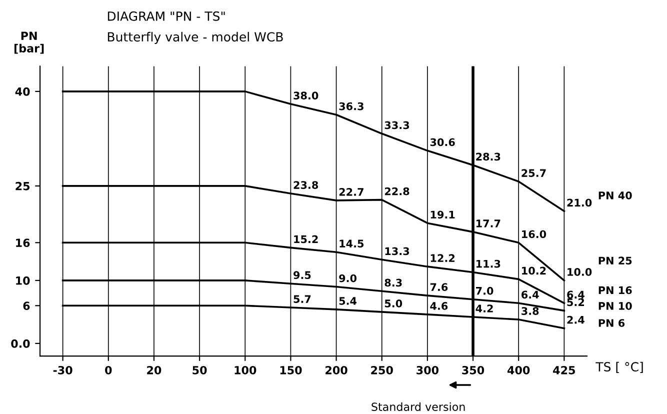  Describe the element at coordinates (199, 370) in the screenshot. I see `x-tick-label: 50` at that location.